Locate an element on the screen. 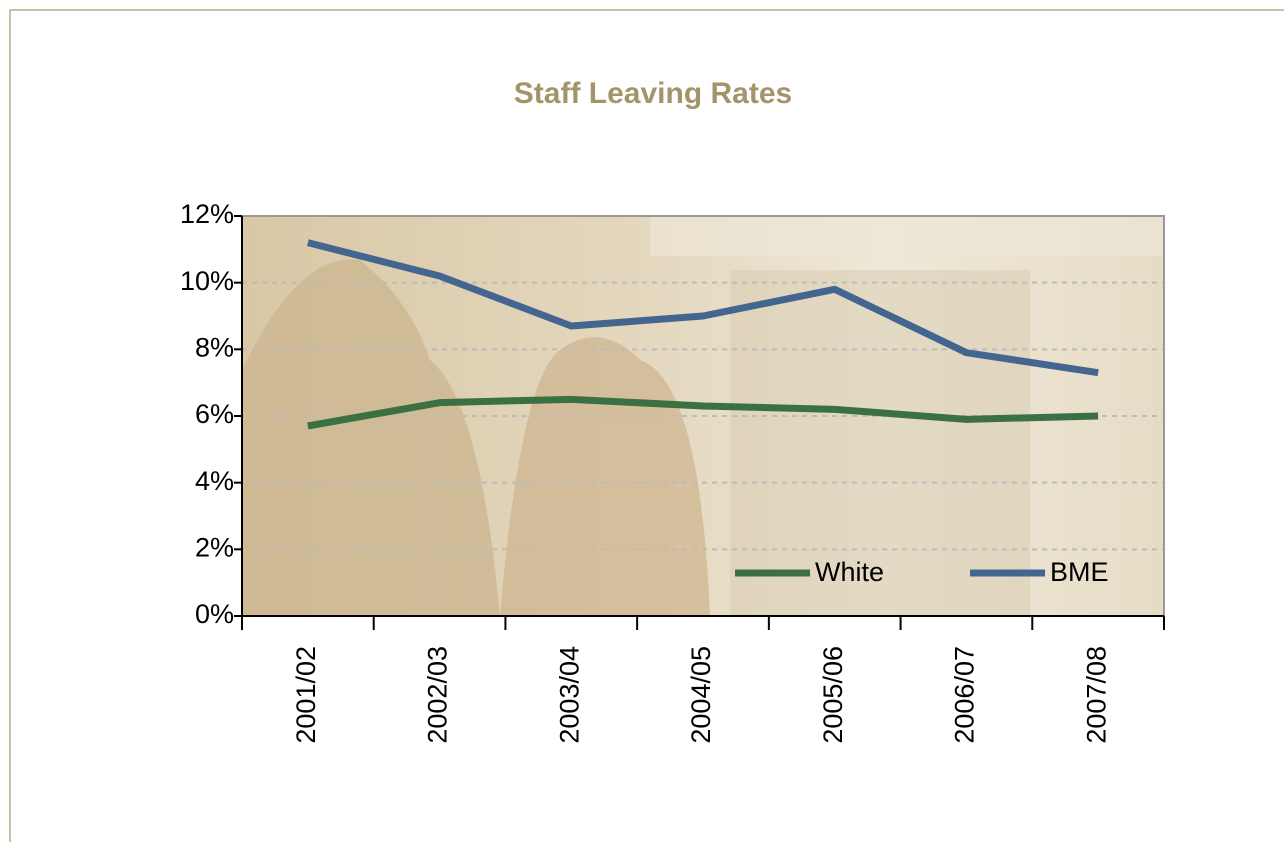  legend-label: White is located at coordinates (849, 572).